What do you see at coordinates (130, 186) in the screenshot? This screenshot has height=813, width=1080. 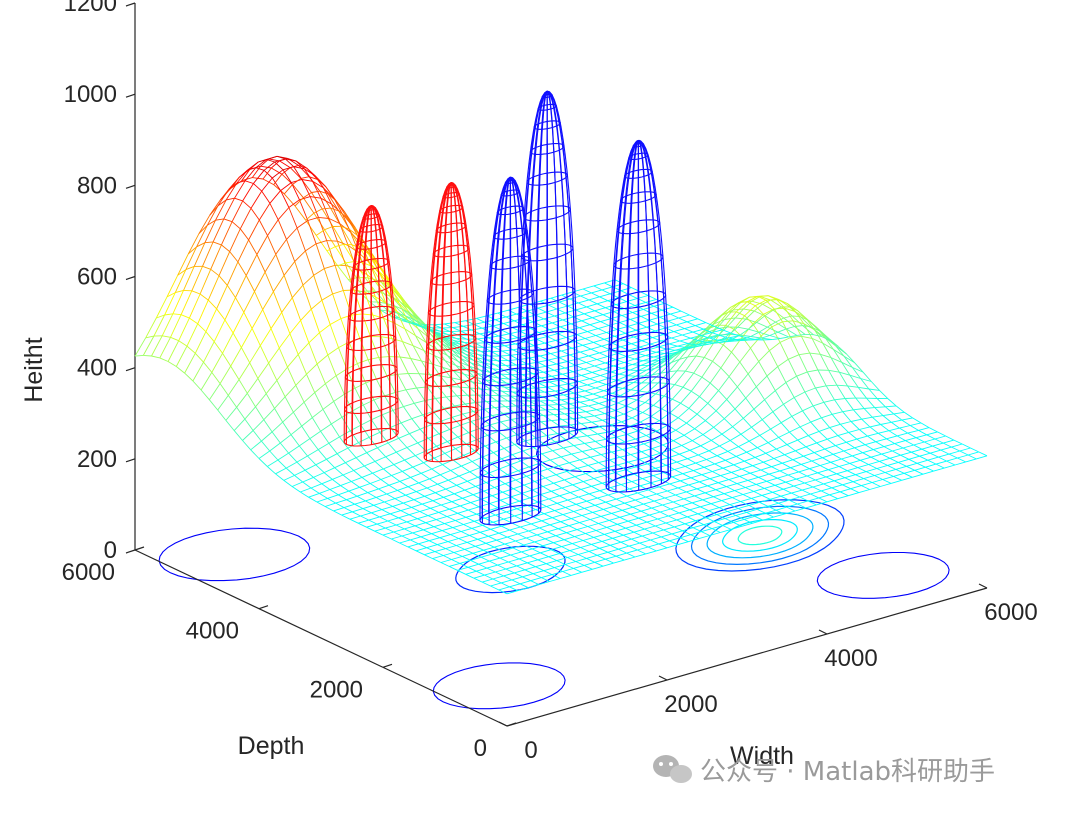 I see `z-tick-mark` at bounding box center [130, 186].